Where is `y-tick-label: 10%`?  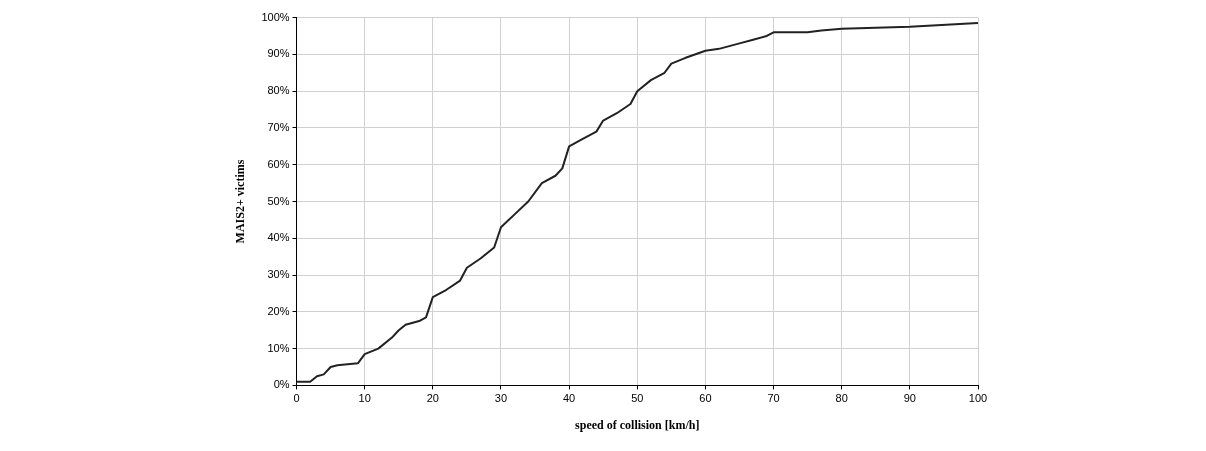
y-tick-label: 10% is located at coordinates (278, 347).